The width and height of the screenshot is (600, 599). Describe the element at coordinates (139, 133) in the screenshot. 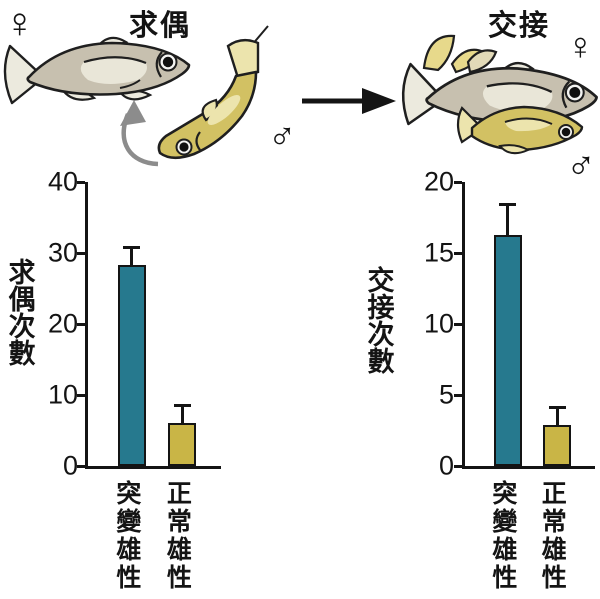

I see `rotation-arrow-icon` at that location.